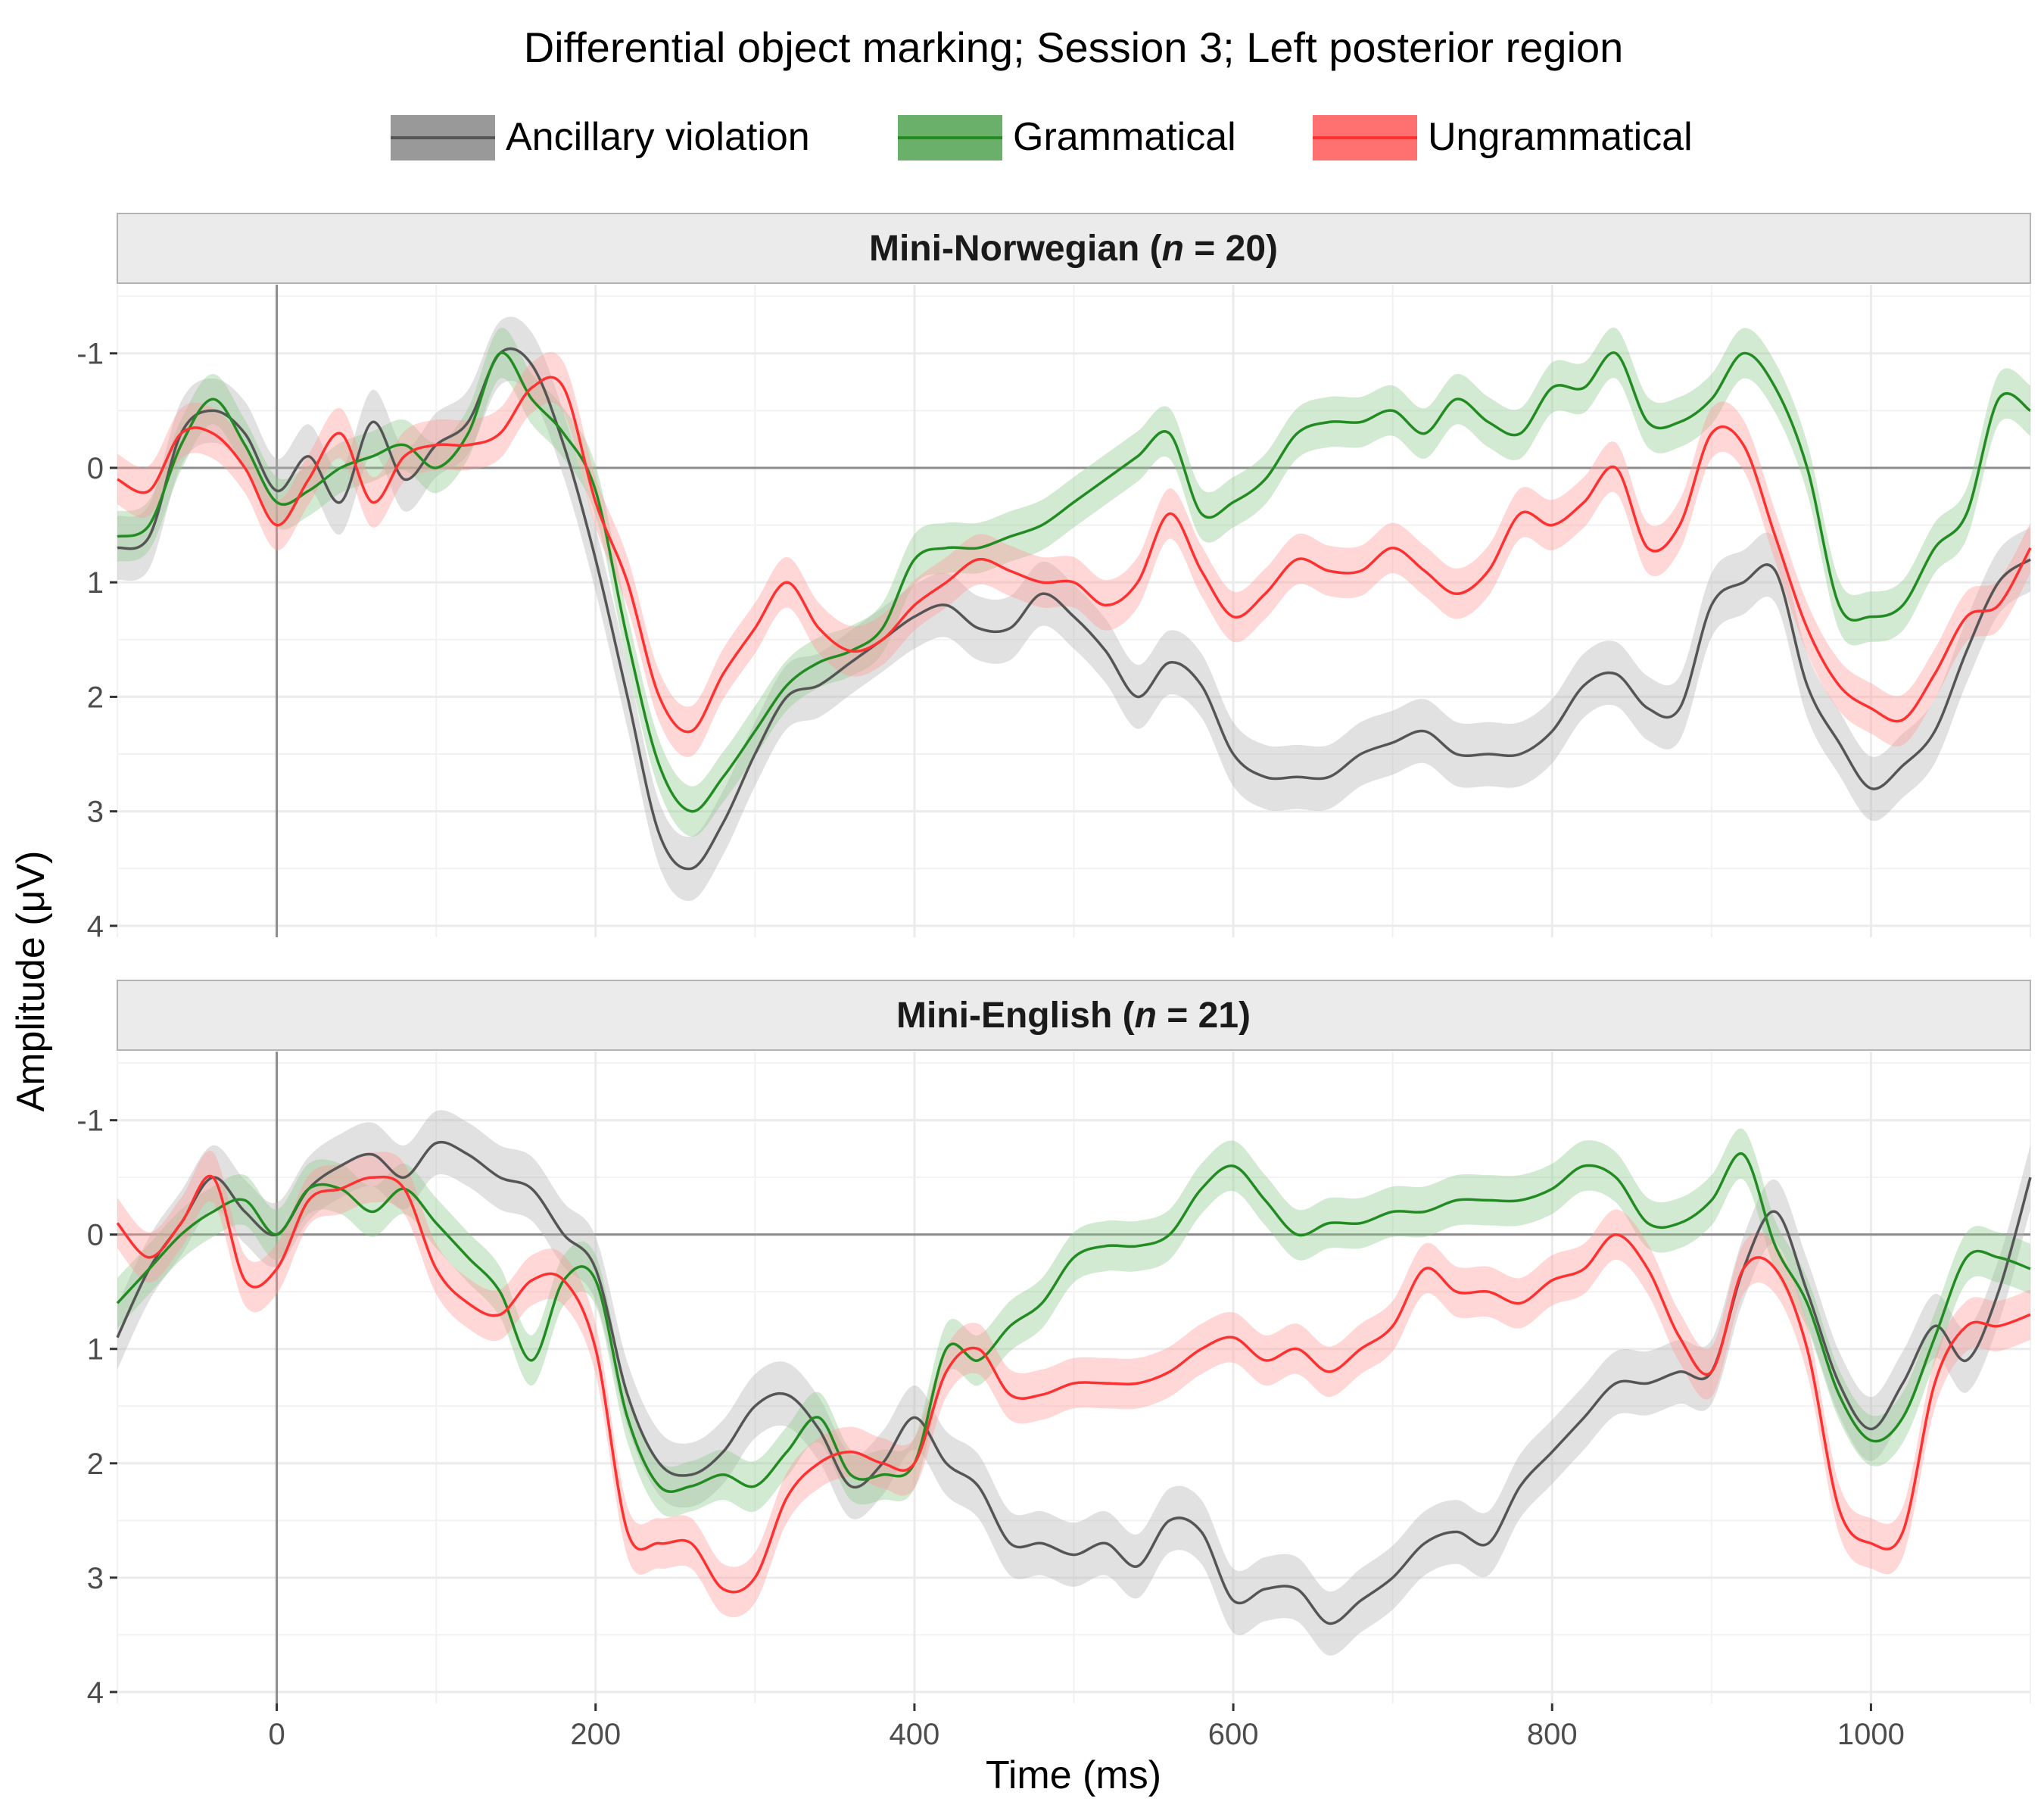  What do you see at coordinates (915, 1734) in the screenshot?
I see `x-tick-label: 400` at bounding box center [915, 1734].